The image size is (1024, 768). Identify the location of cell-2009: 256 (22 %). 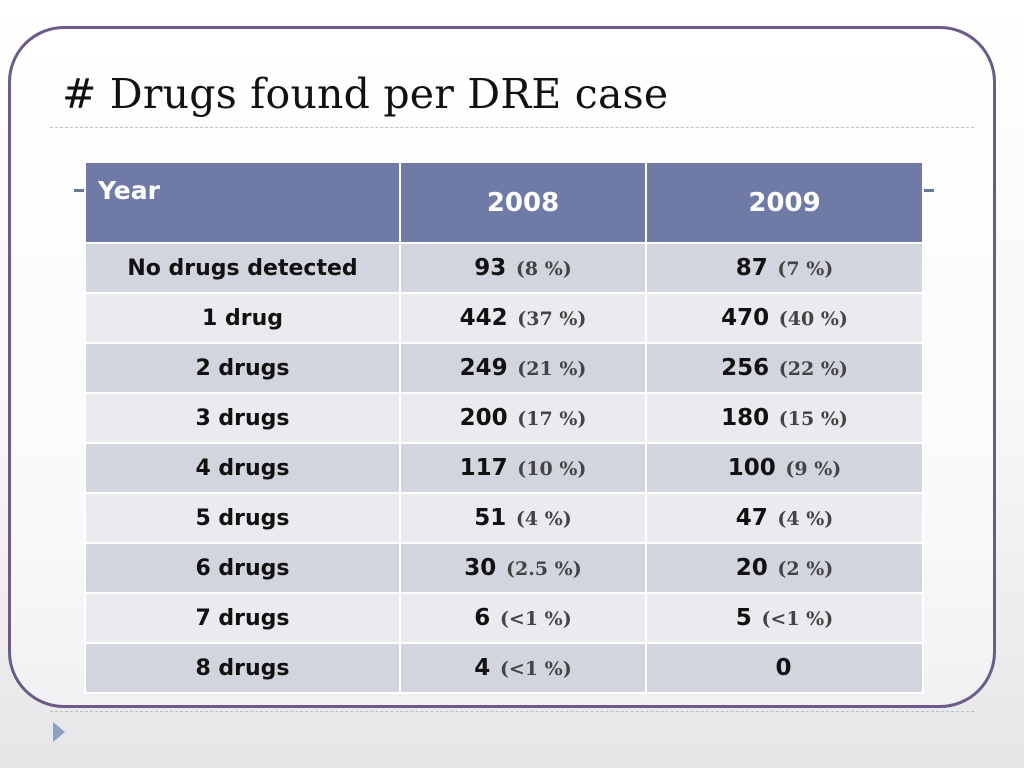
(784, 368).